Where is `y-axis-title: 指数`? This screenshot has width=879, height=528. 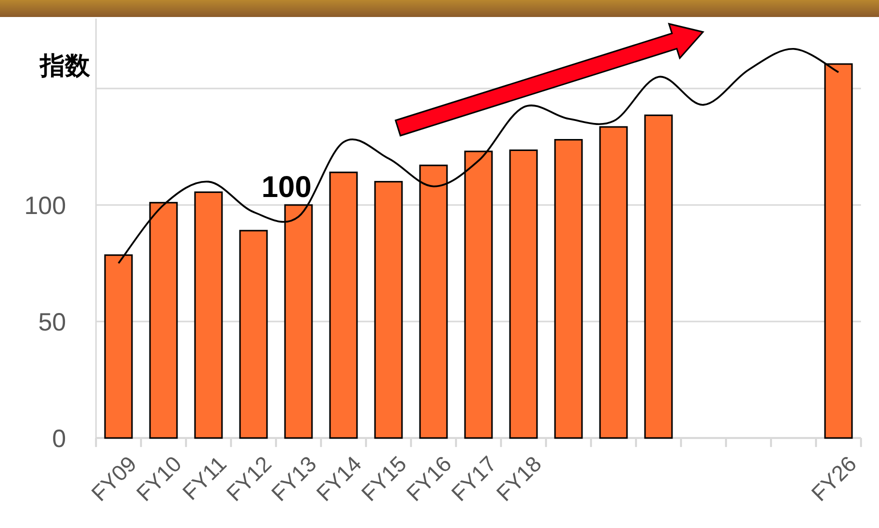
y-axis-title: 指数 is located at coordinates (65, 66).